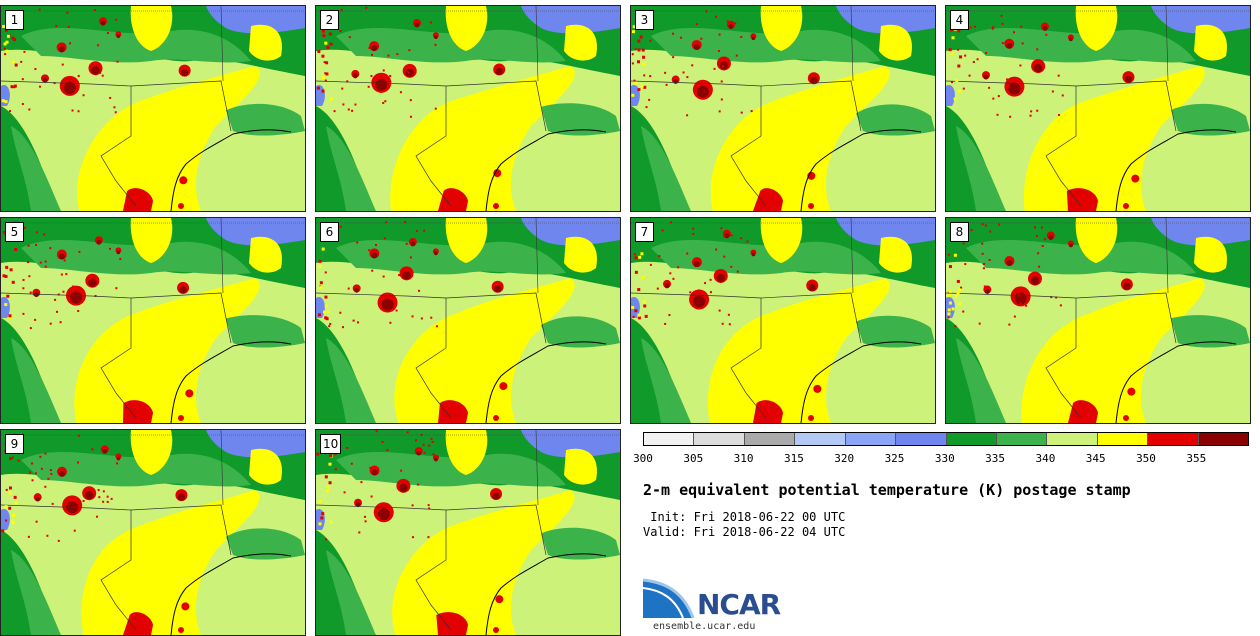 This screenshot has width=1260, height=636. I want to click on colorbar-tick-label: 315, so click(793, 458).